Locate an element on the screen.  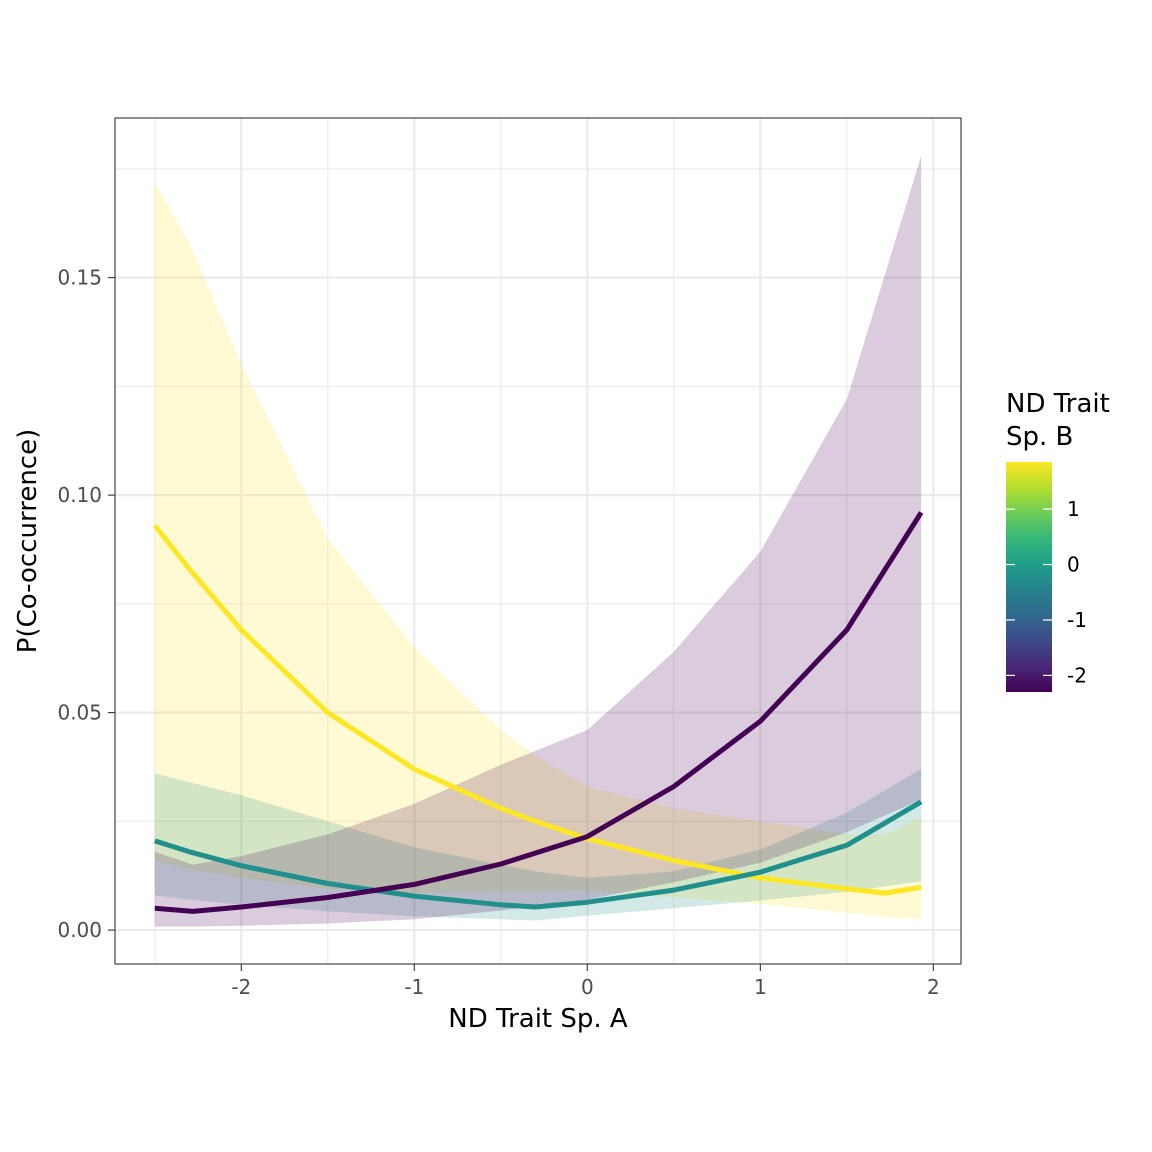
legend-colorbar is located at coordinates (1029, 577).